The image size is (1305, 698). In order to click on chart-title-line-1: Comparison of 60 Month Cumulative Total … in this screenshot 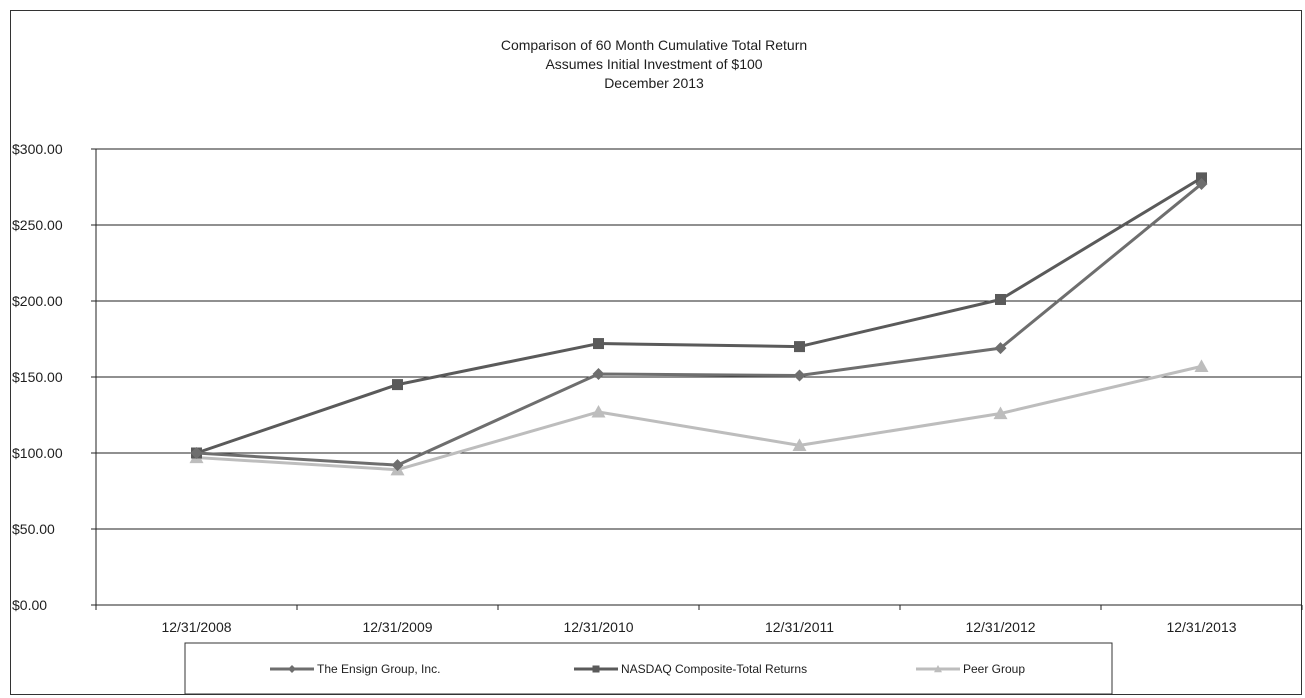, I will do `click(654, 45)`.